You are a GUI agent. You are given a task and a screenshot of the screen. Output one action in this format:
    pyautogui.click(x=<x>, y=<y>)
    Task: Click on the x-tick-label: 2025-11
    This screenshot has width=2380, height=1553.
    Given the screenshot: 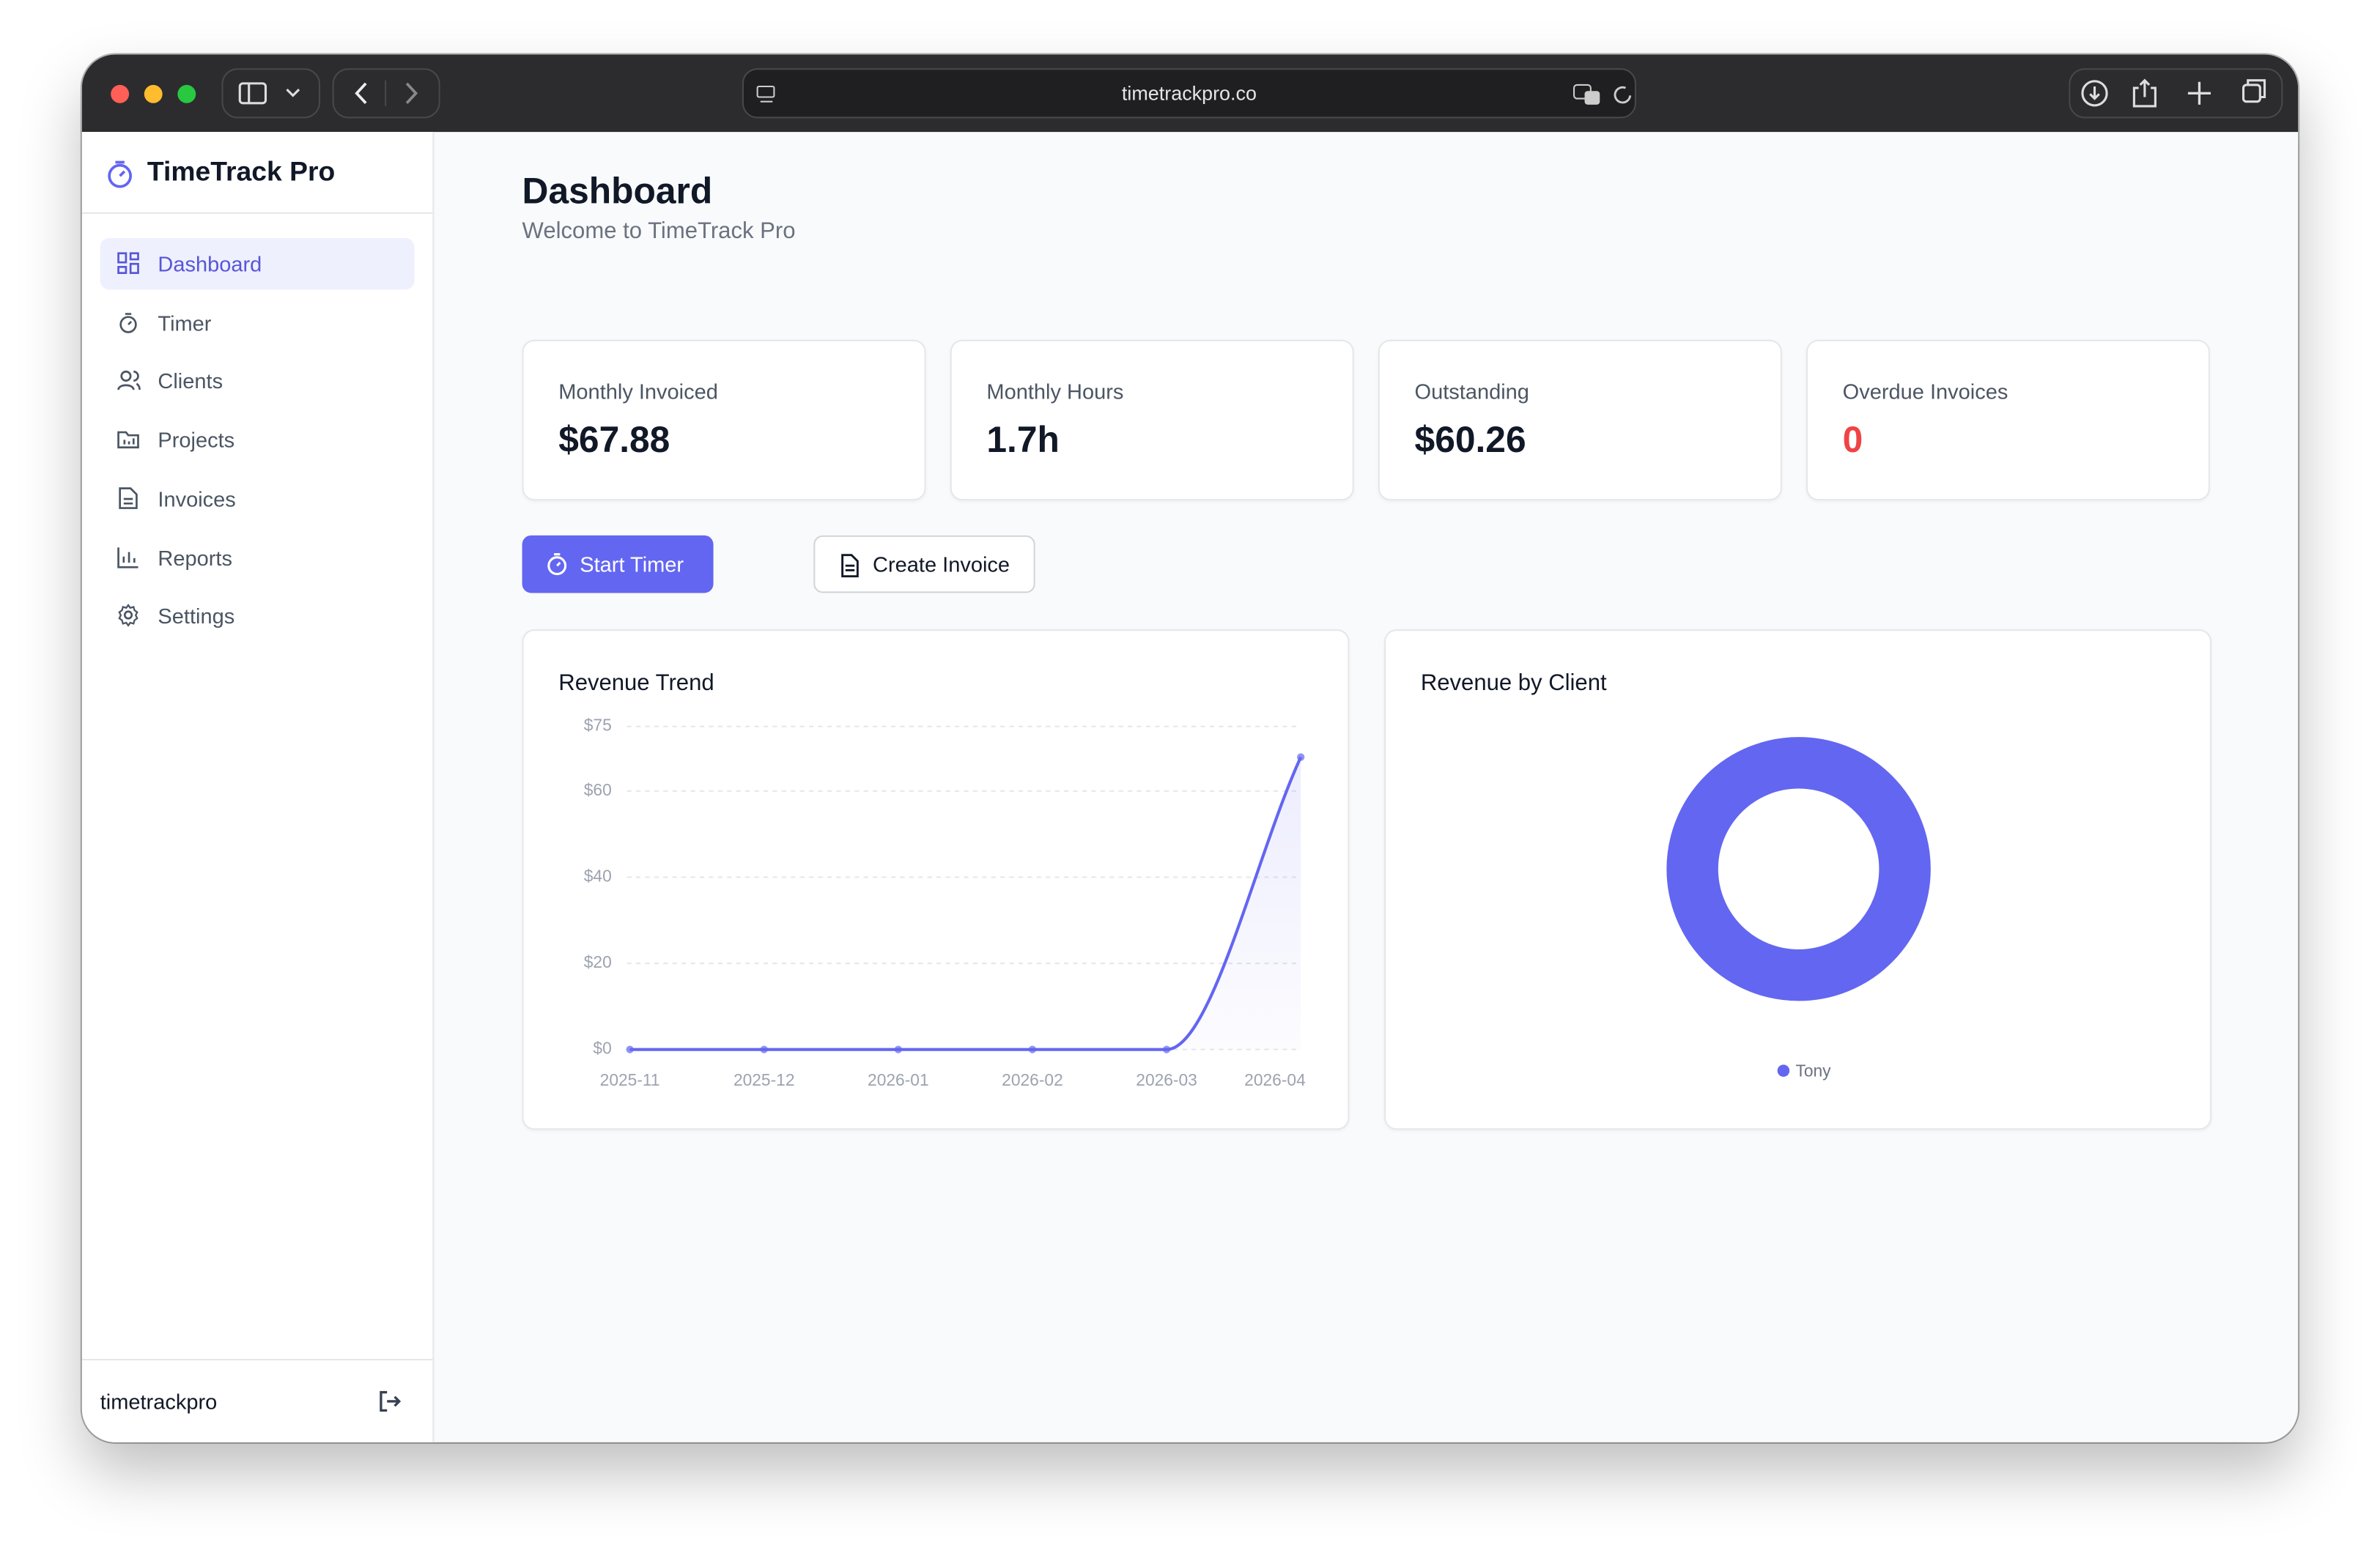 What is the action you would take?
    pyautogui.click(x=630, y=1080)
    